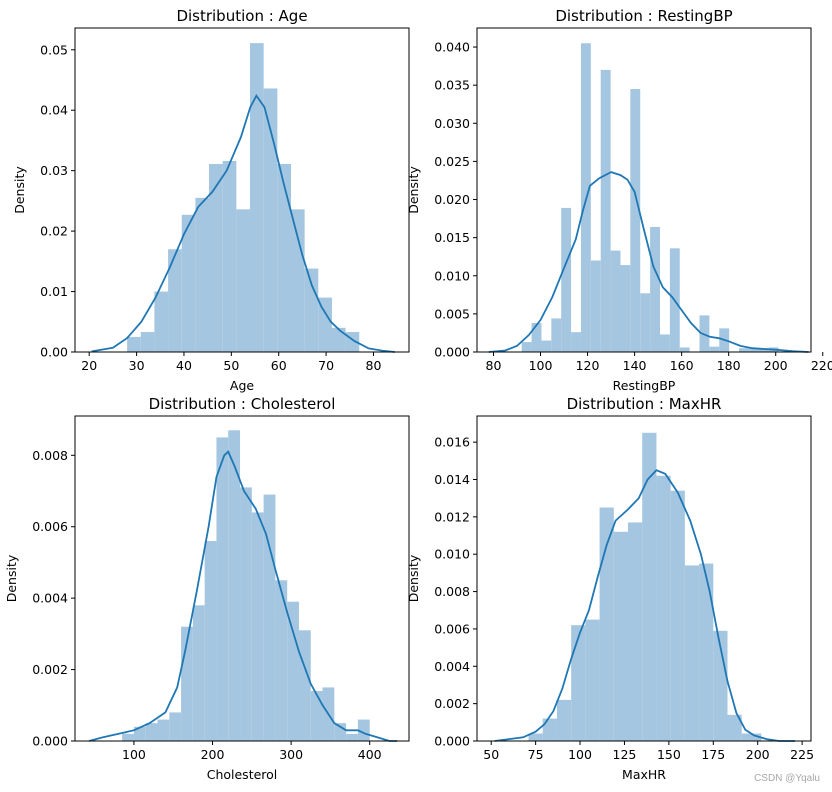 The image size is (832, 792). What do you see at coordinates (669, 754) in the screenshot?
I see `x-tick-label: 150` at bounding box center [669, 754].